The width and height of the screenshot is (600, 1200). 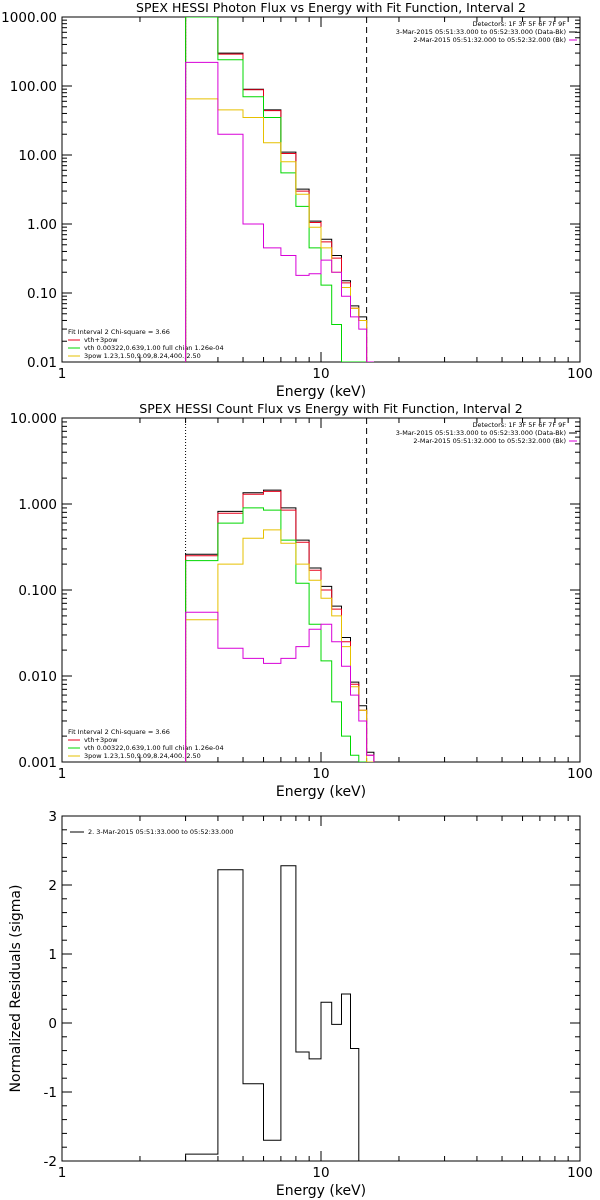 I want to click on residuals-x-axis-label: Energy (keV), so click(x=321, y=1191).